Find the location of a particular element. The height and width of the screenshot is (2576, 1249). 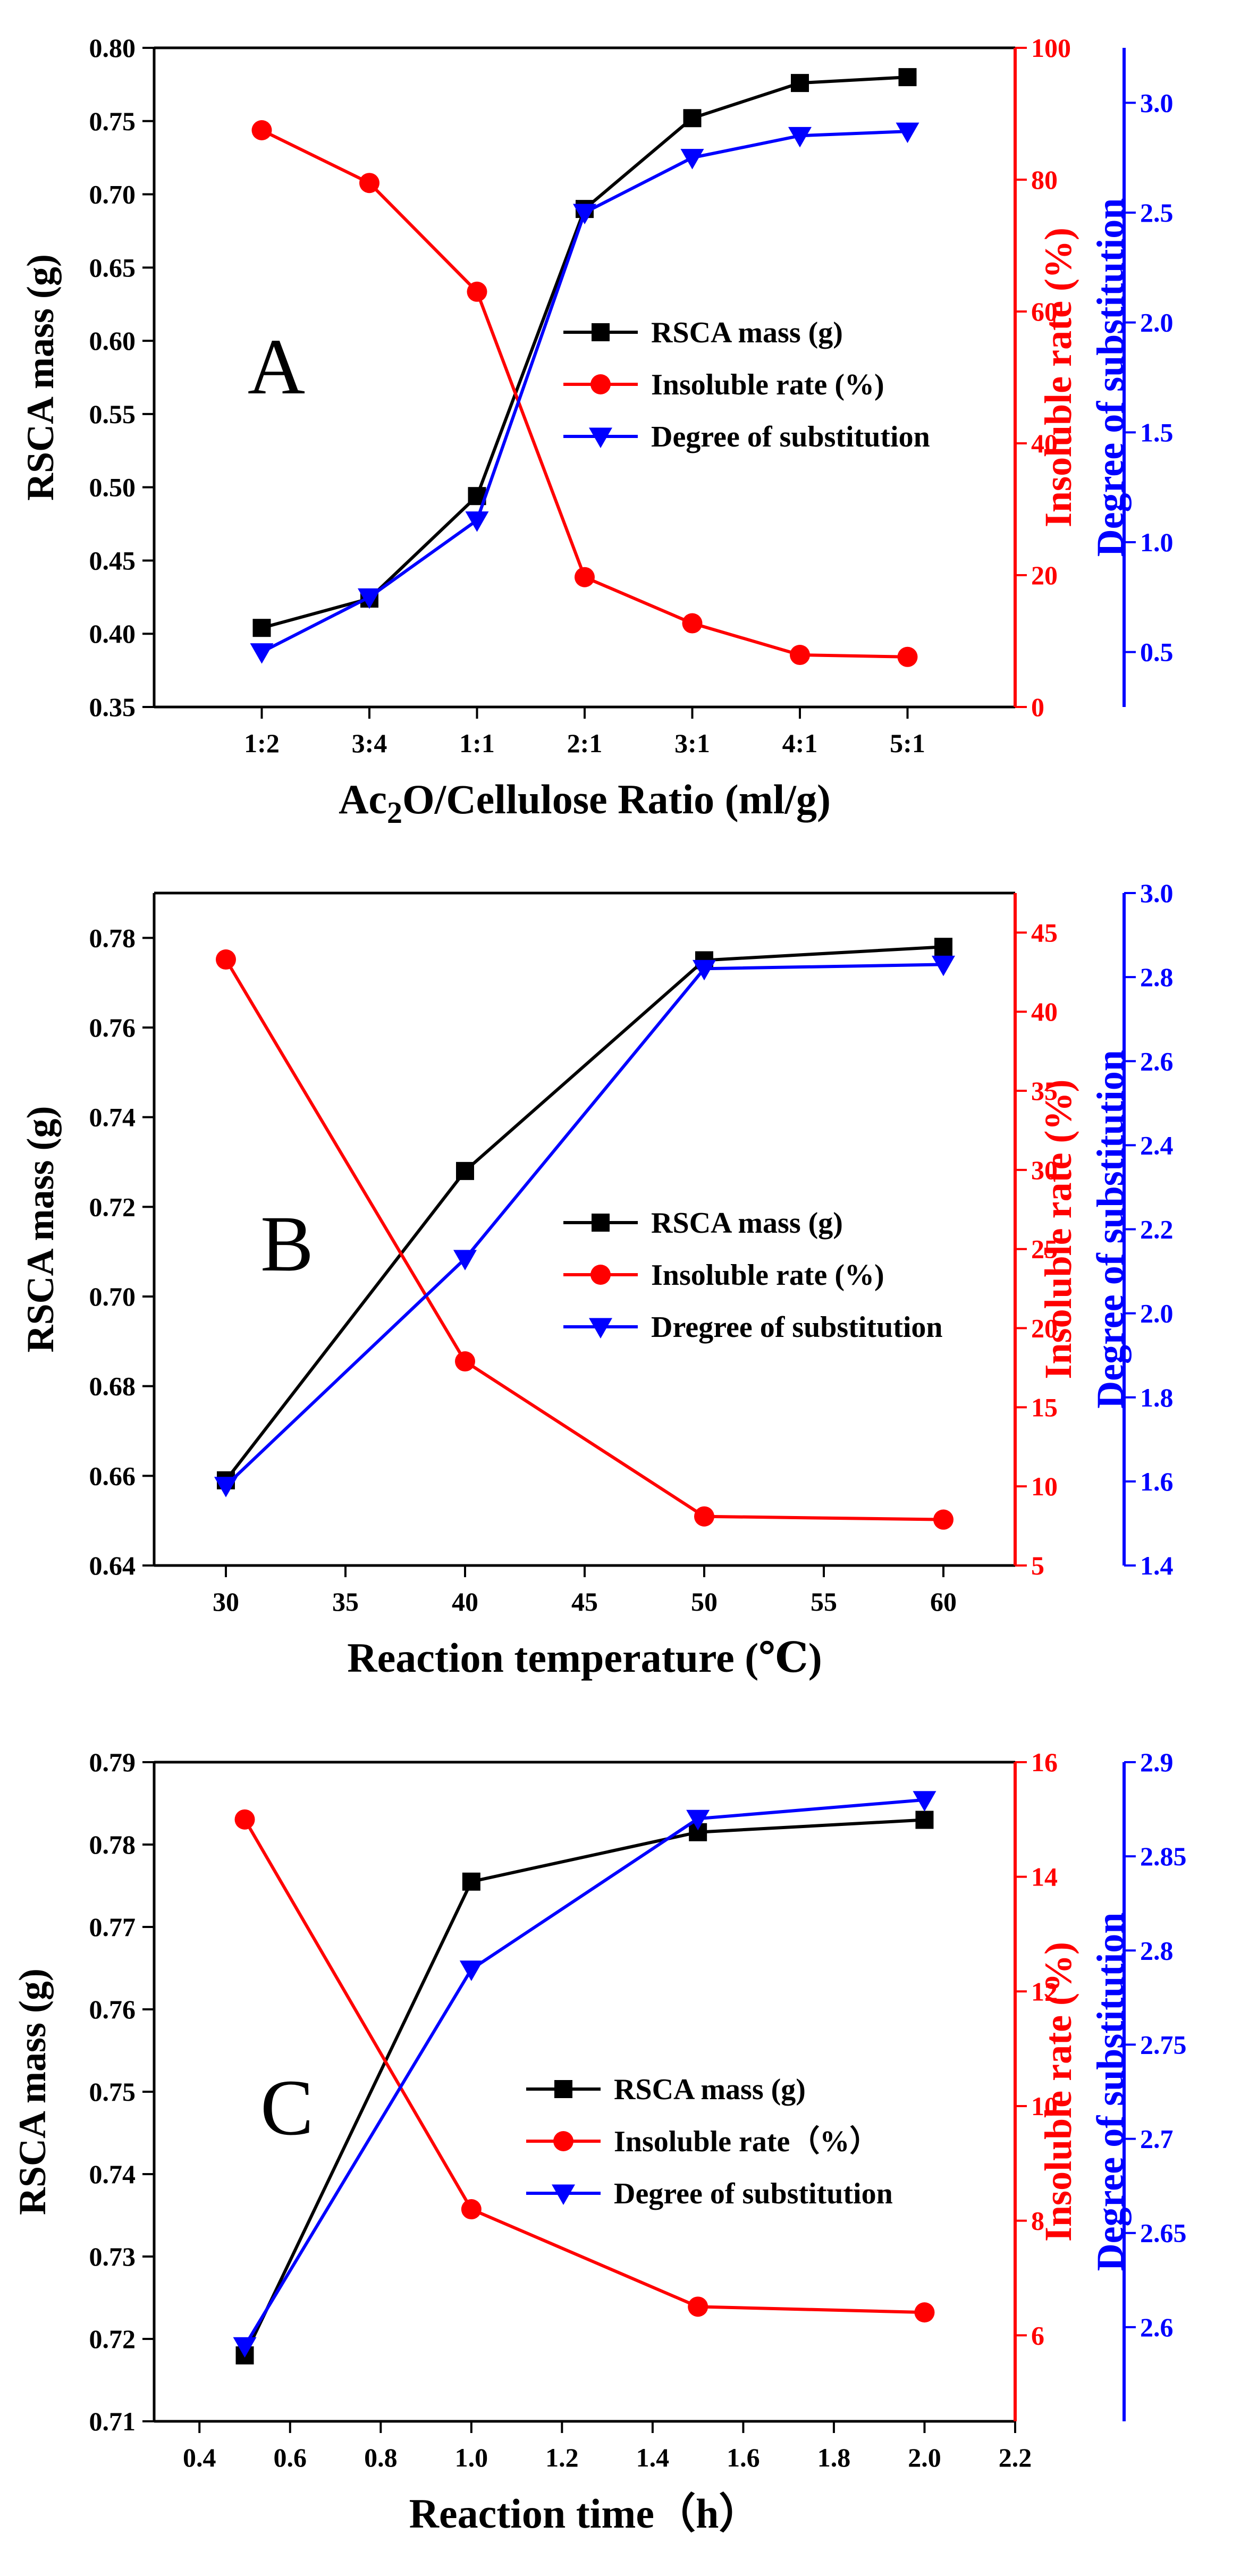

panel-b-y-left-tick-label: 0.78 is located at coordinates (112, 938).